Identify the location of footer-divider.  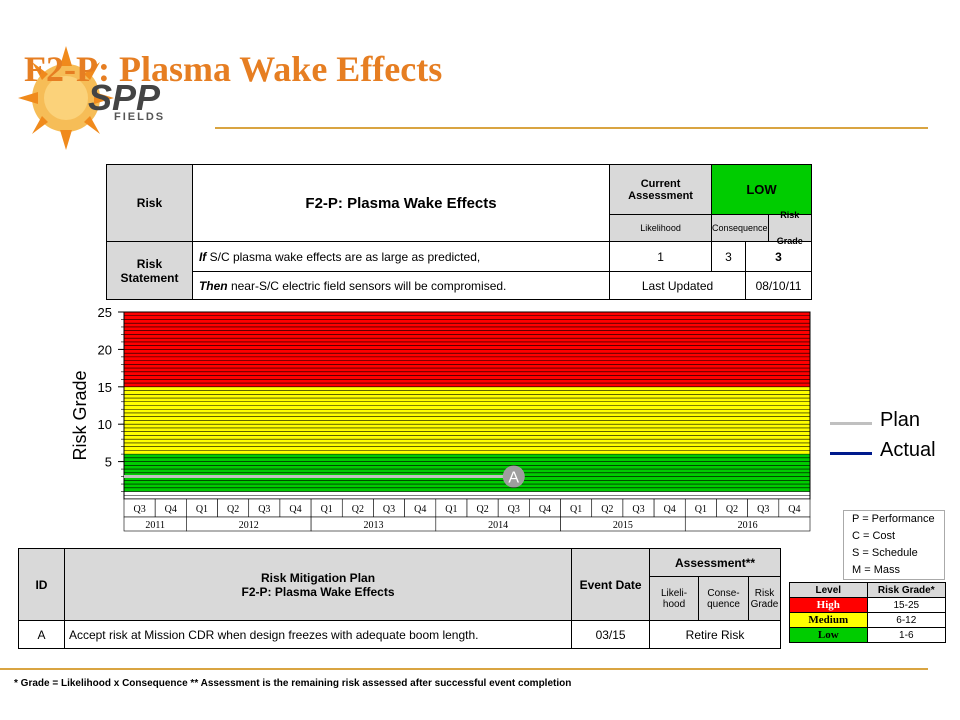
(464, 669).